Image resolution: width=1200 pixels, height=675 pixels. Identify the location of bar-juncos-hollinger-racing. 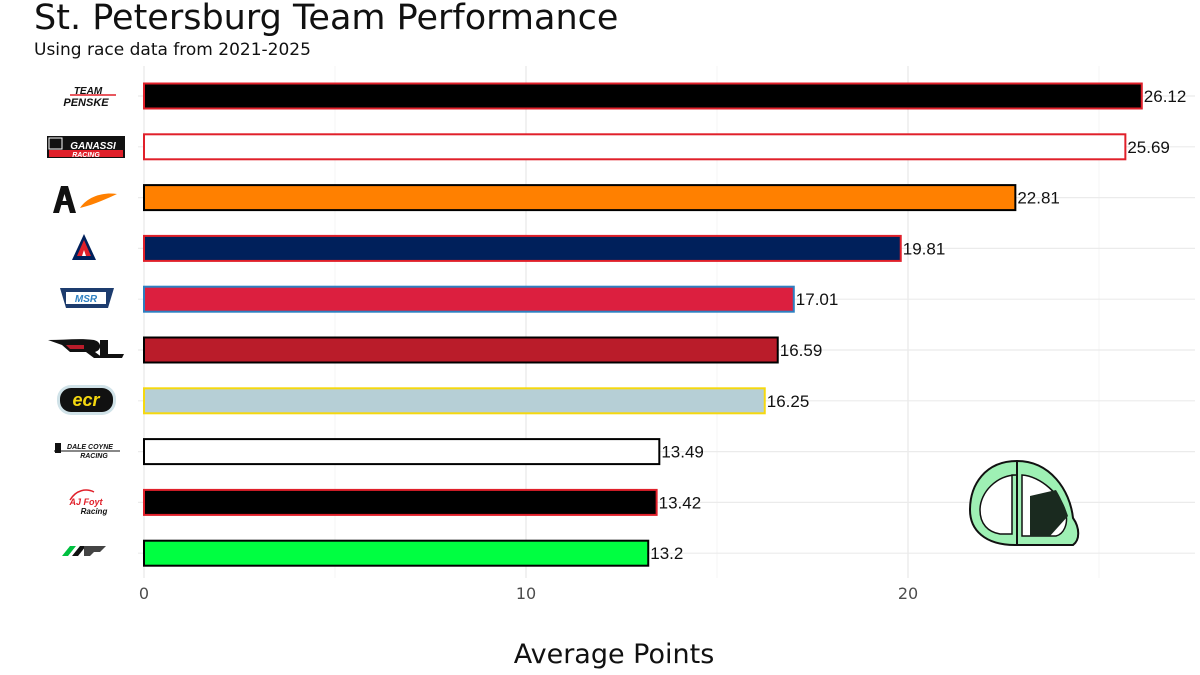
(396, 553).